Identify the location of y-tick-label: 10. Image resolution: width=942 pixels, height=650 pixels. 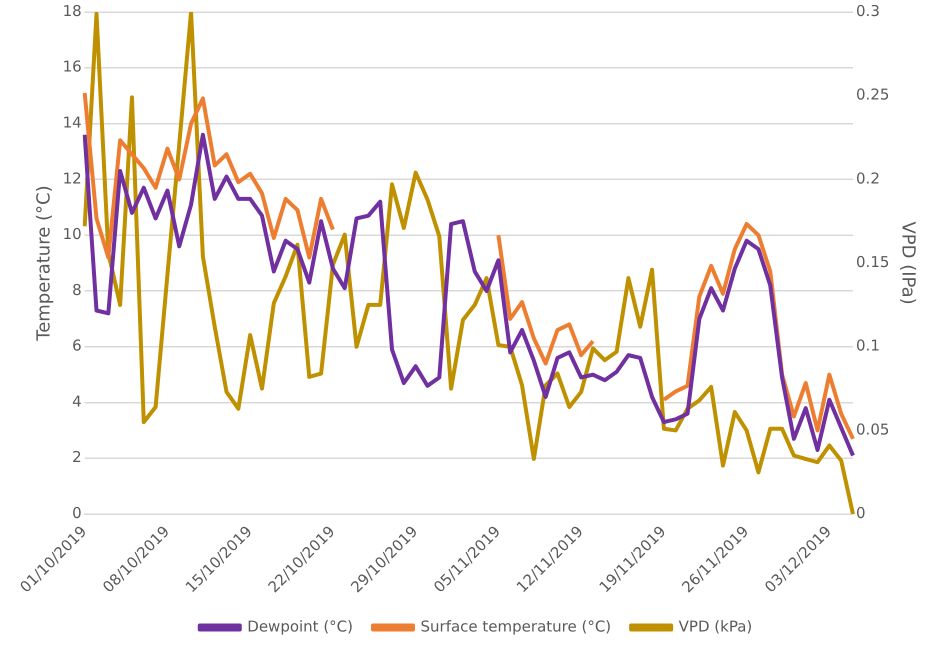
(72, 234).